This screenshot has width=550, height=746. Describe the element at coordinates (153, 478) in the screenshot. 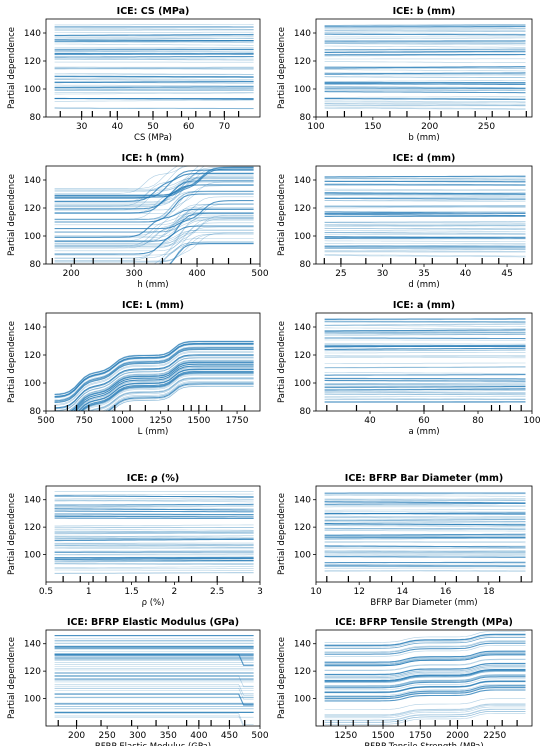

I see `panel-title: ICE: ρ (%)` at that location.